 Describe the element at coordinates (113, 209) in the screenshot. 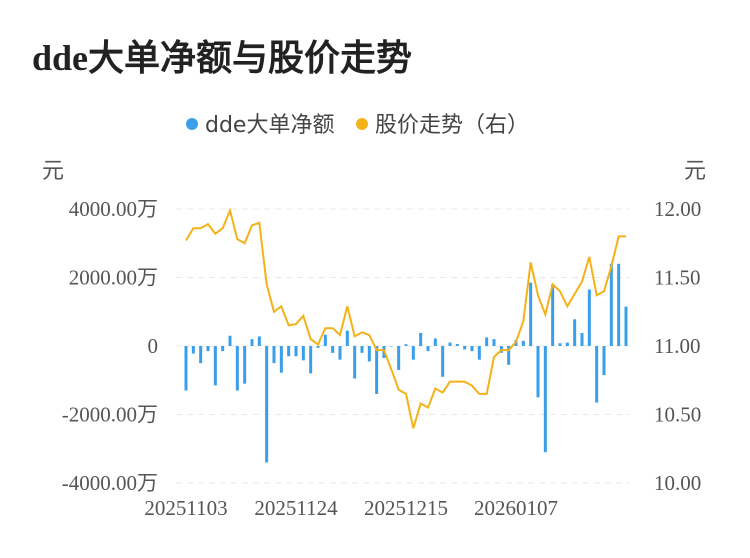

I see `left-tick-label: 4000.00万` at that location.